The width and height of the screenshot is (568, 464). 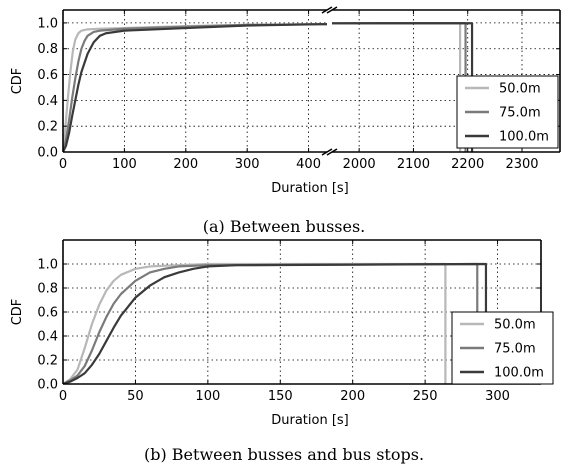 I want to click on x-tick-label: 50, so click(x=135, y=396).